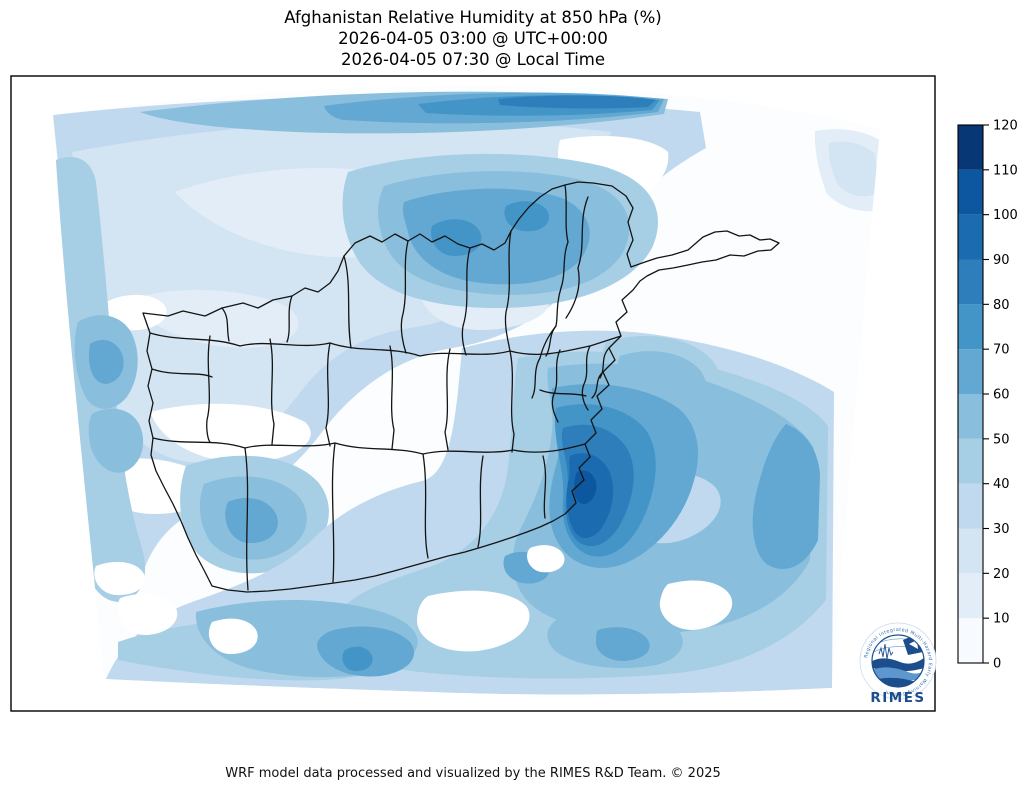 This screenshot has width=1030, height=799. I want to click on logo-wordmark: RIMES, so click(897, 698).